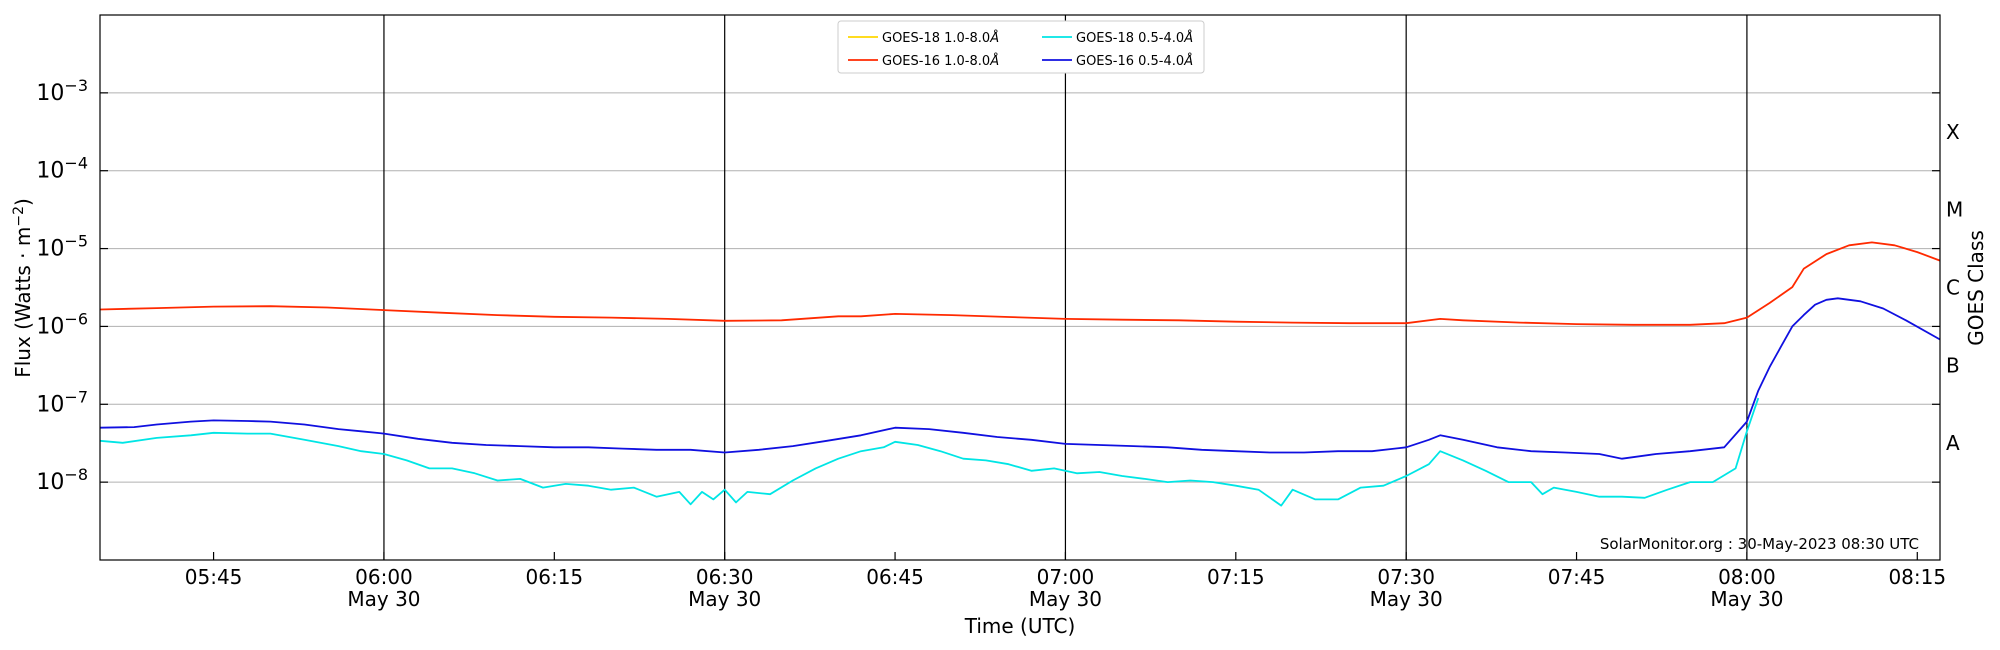  I want to click on x-tick-label: 07:00, so click(1066, 577).